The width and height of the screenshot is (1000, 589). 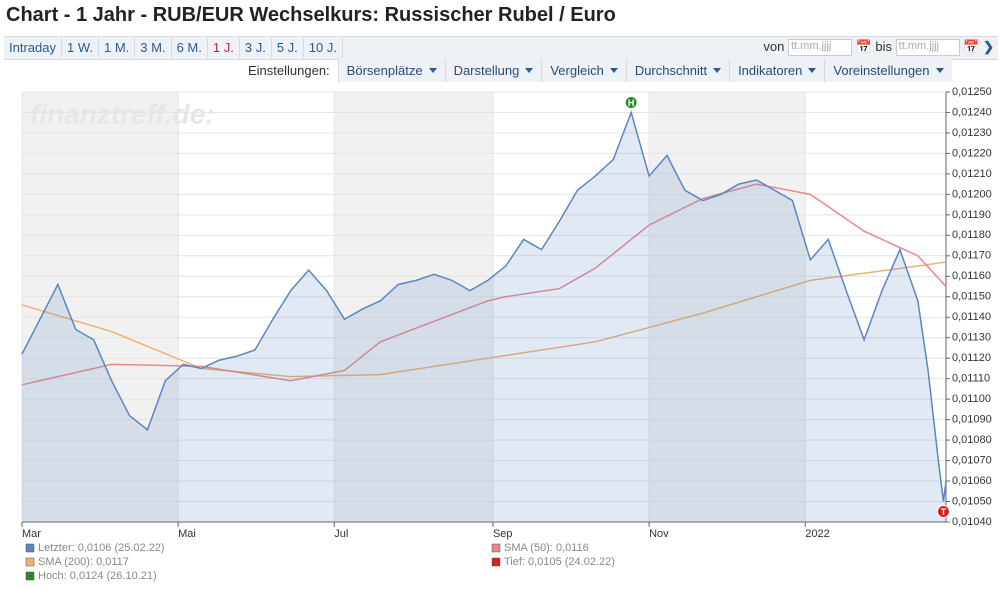 What do you see at coordinates (774, 46) in the screenshot?
I see `from-label: von` at bounding box center [774, 46].